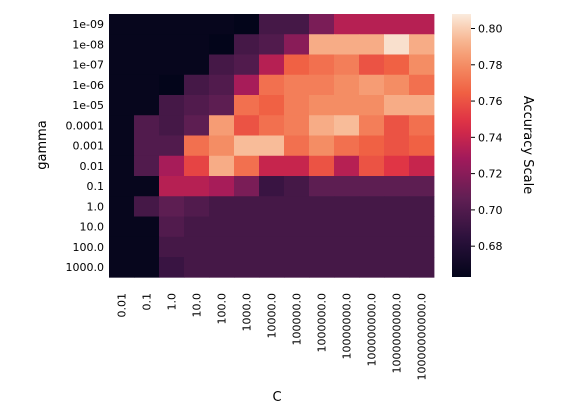 The width and height of the screenshot is (575, 412). I want to click on x-axis-label: C, so click(276, 397).